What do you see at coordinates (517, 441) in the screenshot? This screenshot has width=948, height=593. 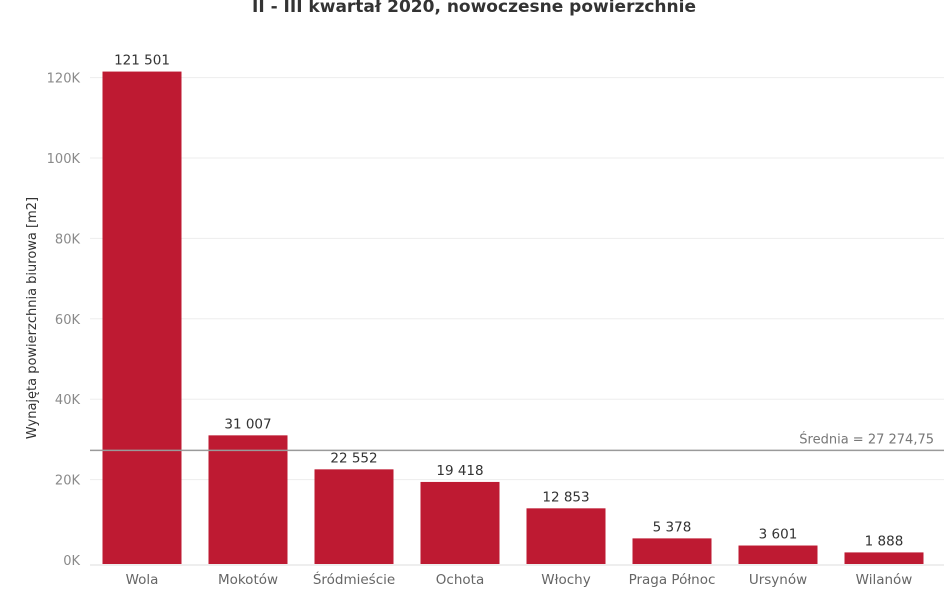 I see `average-line-group: Średnia = 27 274,75` at bounding box center [517, 441].